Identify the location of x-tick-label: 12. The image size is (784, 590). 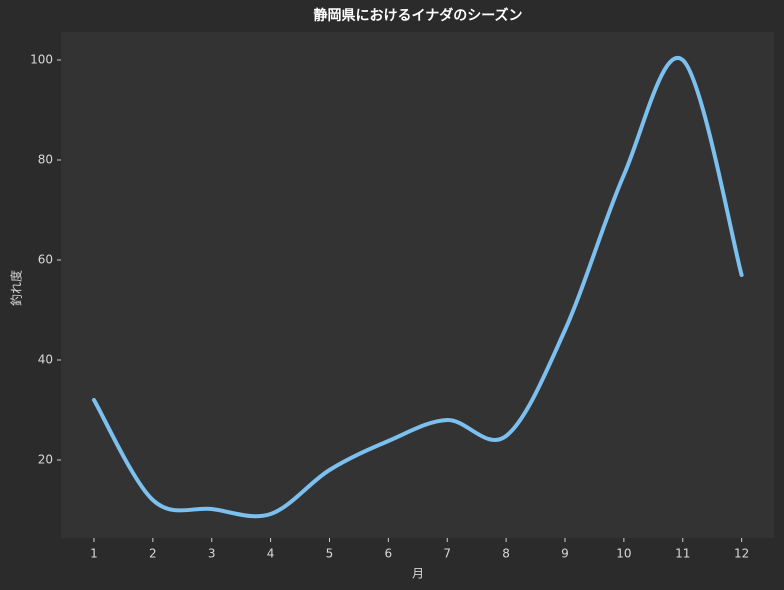
(741, 554).